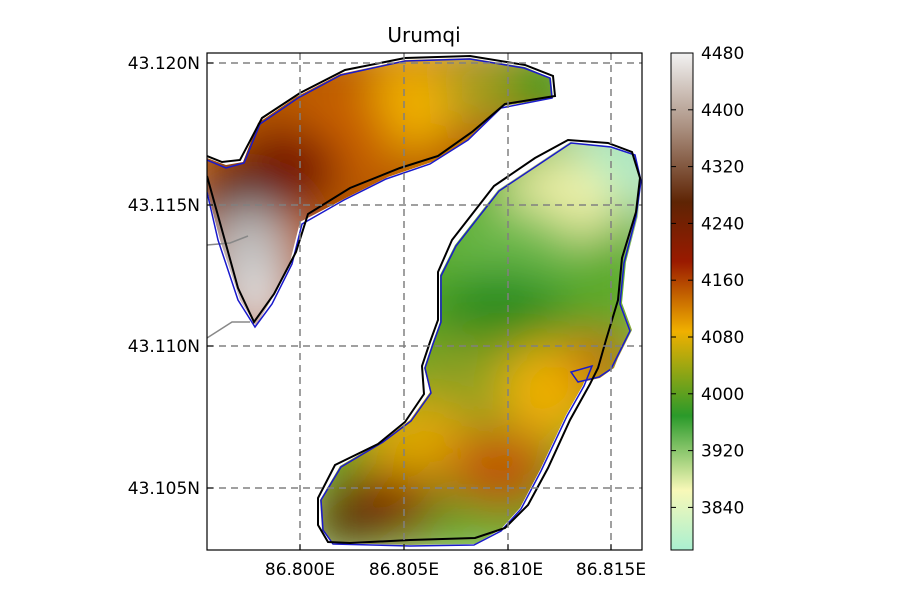 The image size is (900, 600). I want to click on colorbar-tick-label: 3920, so click(722, 452).